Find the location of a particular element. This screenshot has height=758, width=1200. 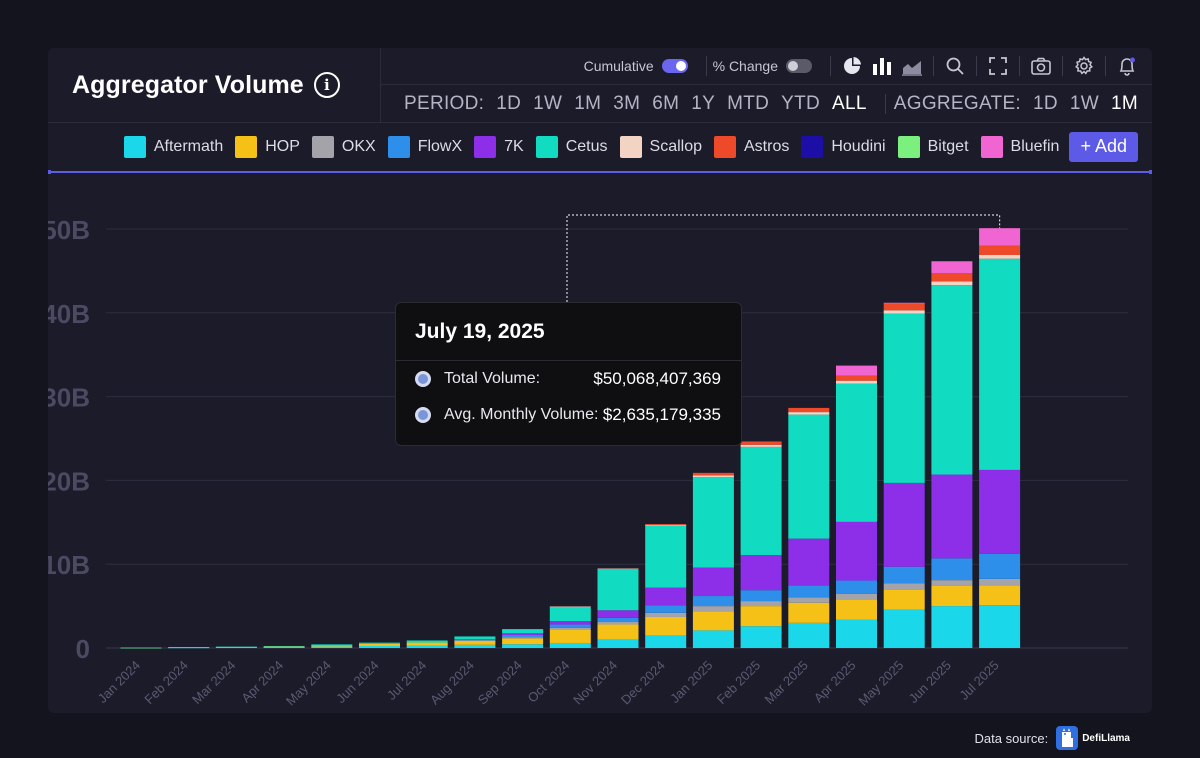

period-option-3m: 3M is located at coordinates (627, 103).